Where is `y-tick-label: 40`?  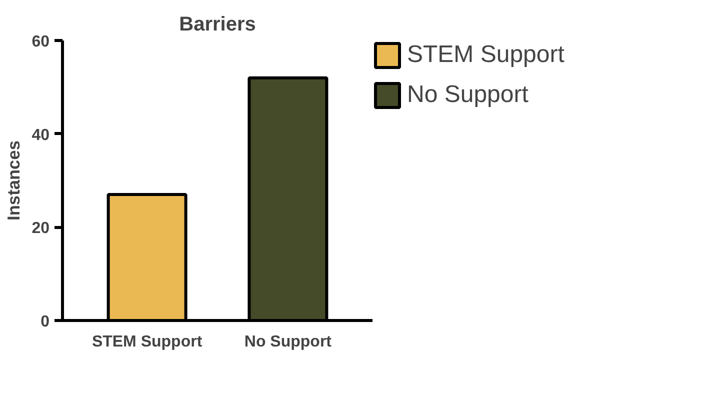 y-tick-label: 40 is located at coordinates (41, 135).